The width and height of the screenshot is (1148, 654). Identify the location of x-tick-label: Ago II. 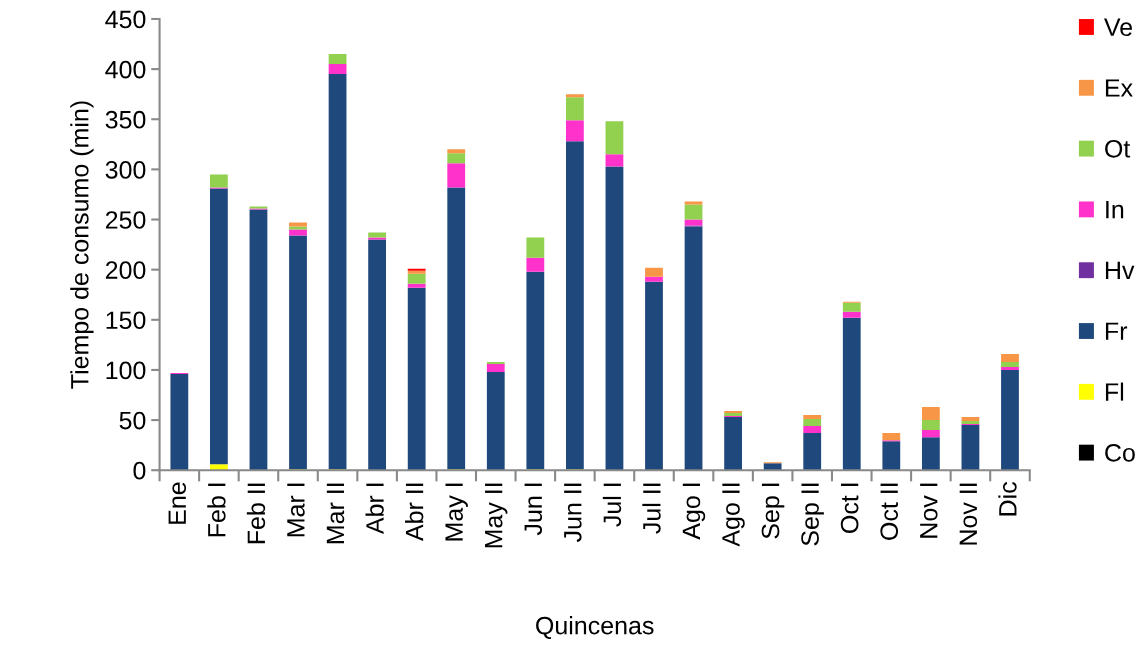
(733, 515).